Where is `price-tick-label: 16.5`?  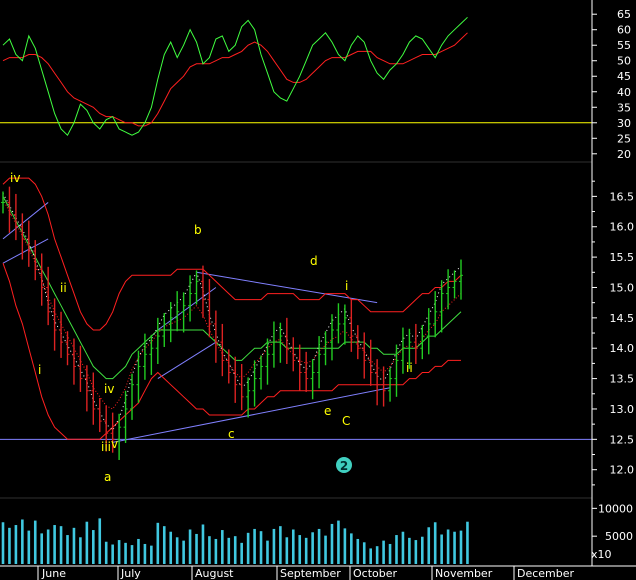
price-tick-label: 16.5 is located at coordinates (622, 196).